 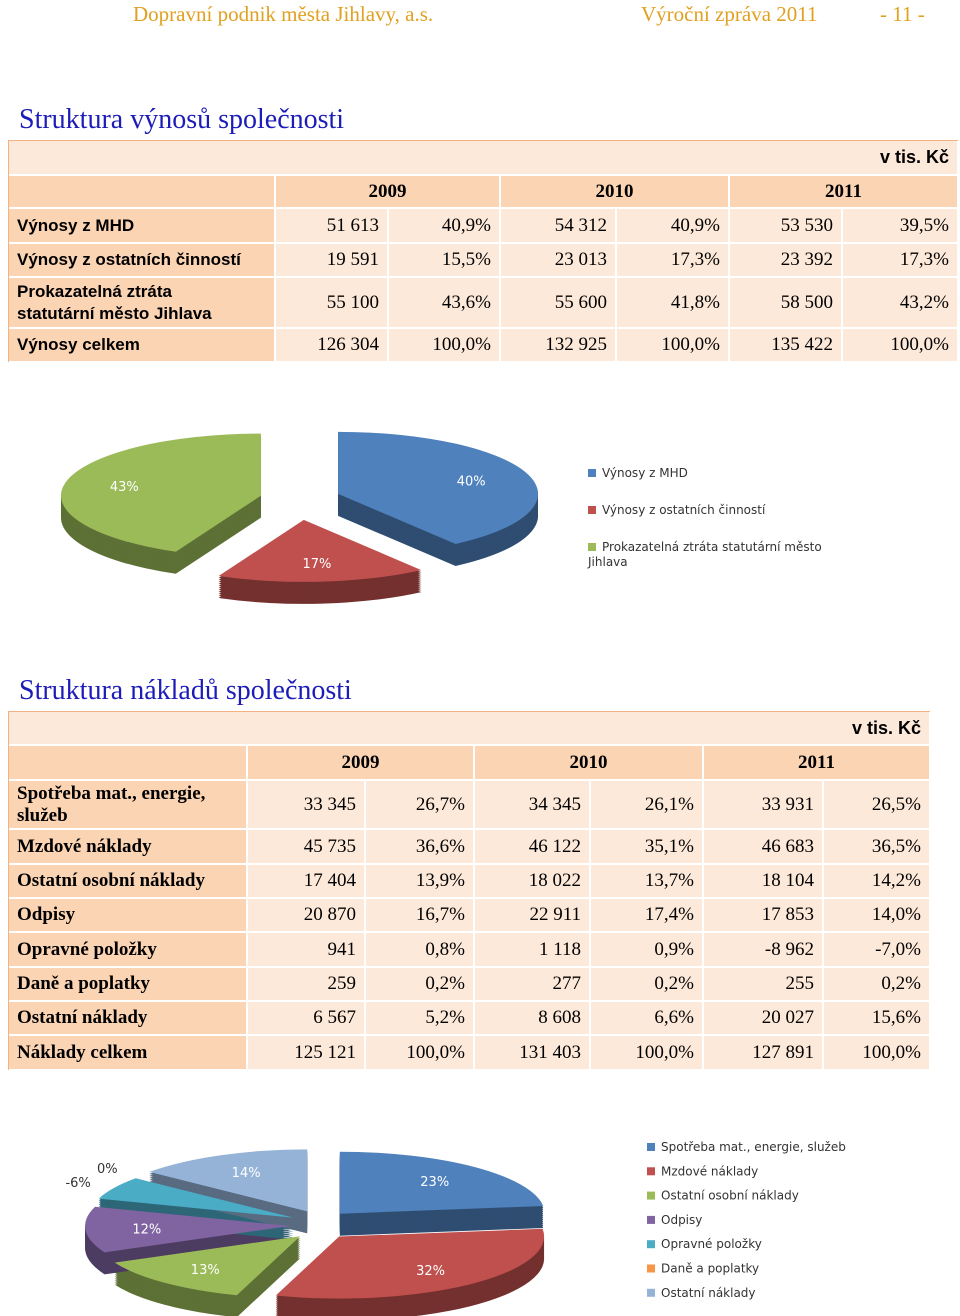 What do you see at coordinates (764, 985) in the screenshot?
I see `value-cell: 255` at bounding box center [764, 985].